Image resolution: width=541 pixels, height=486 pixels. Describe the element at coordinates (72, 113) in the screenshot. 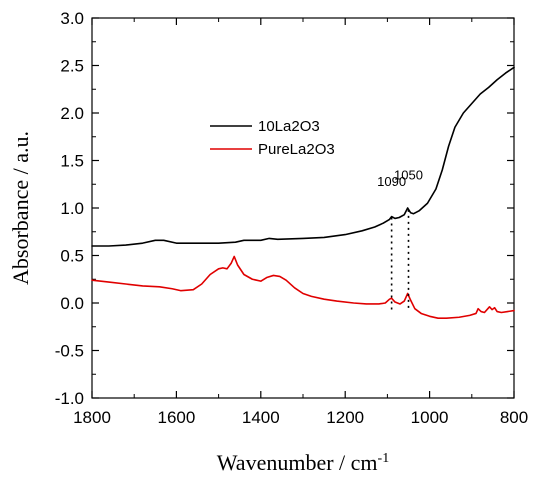

I see `y-tick-label: 2.0` at that location.